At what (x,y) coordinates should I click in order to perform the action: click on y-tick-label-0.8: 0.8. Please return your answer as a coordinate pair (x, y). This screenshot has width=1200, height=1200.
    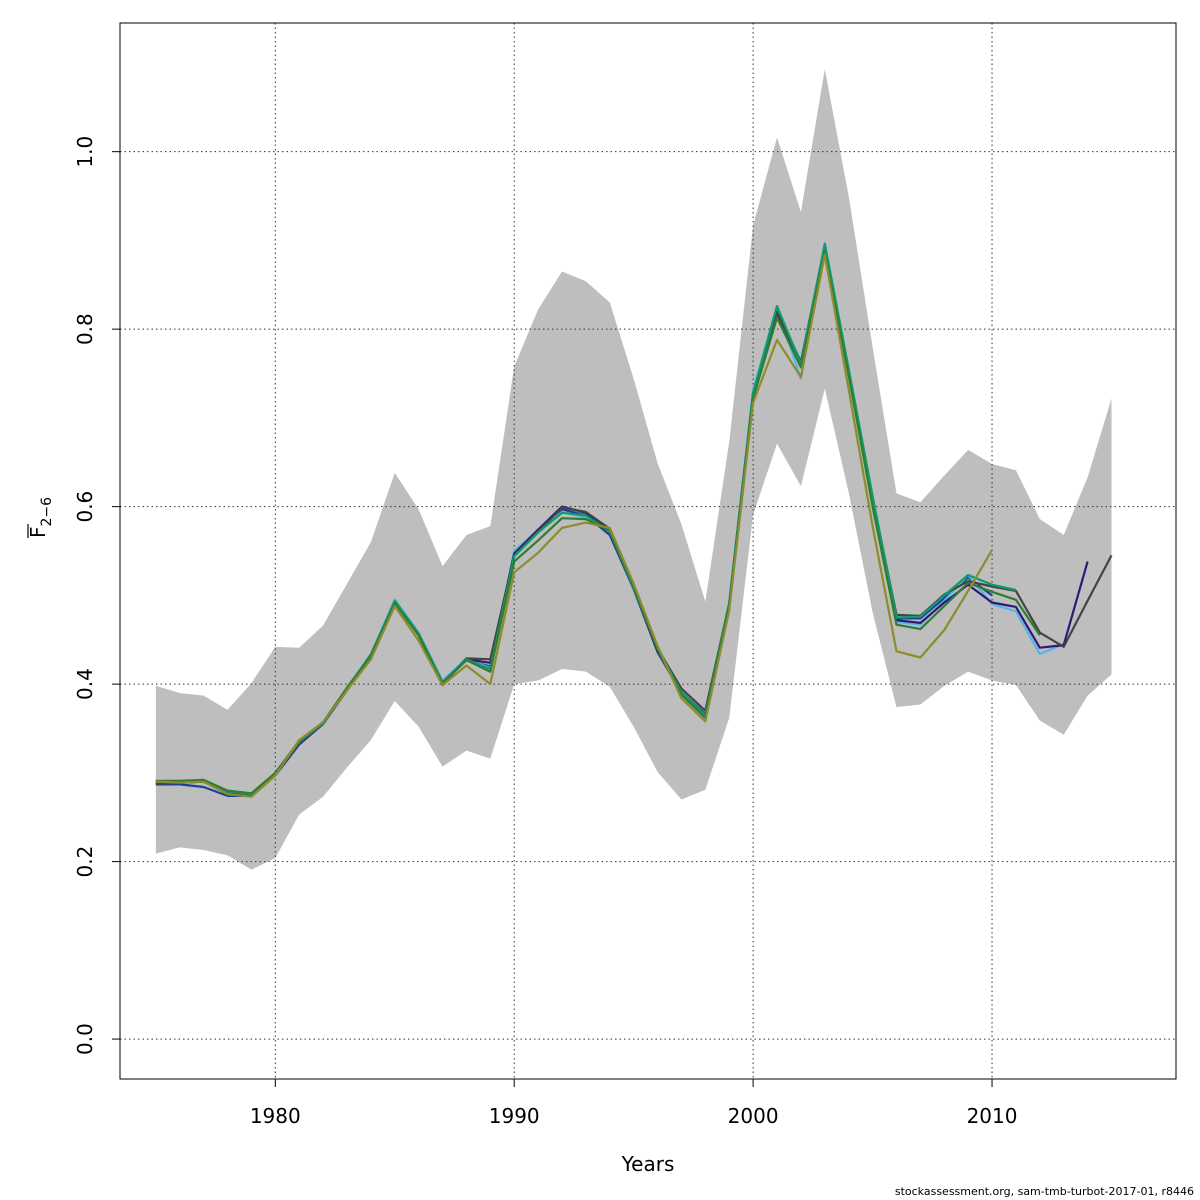
    Looking at the image, I should click on (85, 329).